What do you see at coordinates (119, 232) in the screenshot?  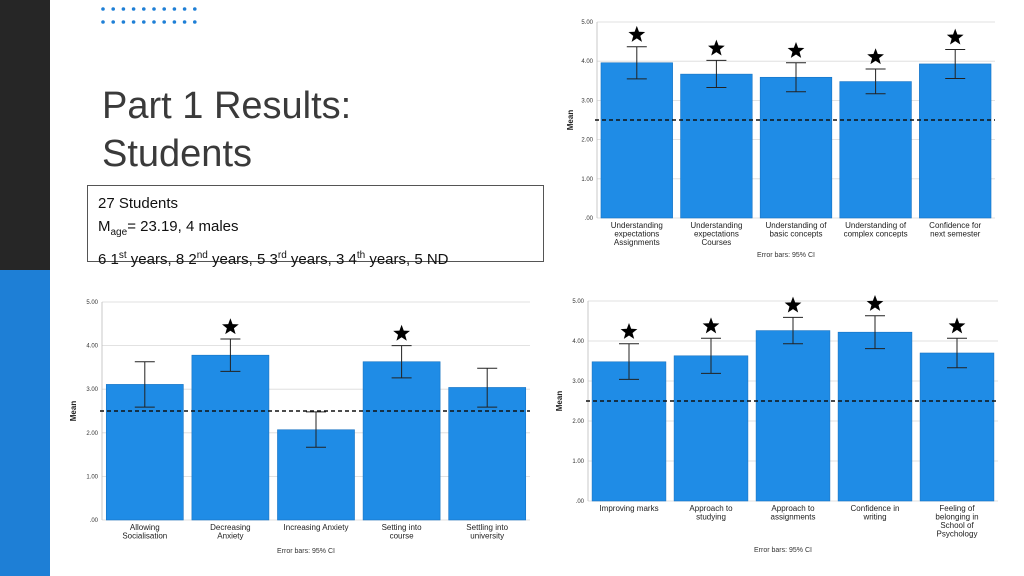 I see `info-mage-sub: age` at bounding box center [119, 232].